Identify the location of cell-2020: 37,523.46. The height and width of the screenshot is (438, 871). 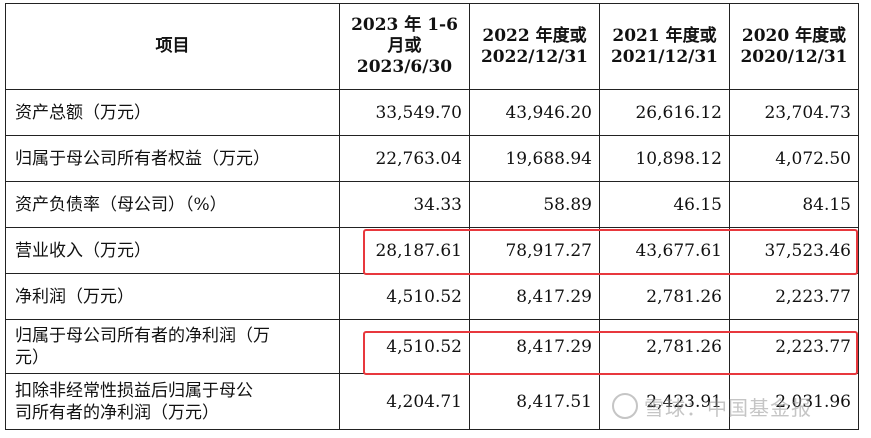
(794, 250).